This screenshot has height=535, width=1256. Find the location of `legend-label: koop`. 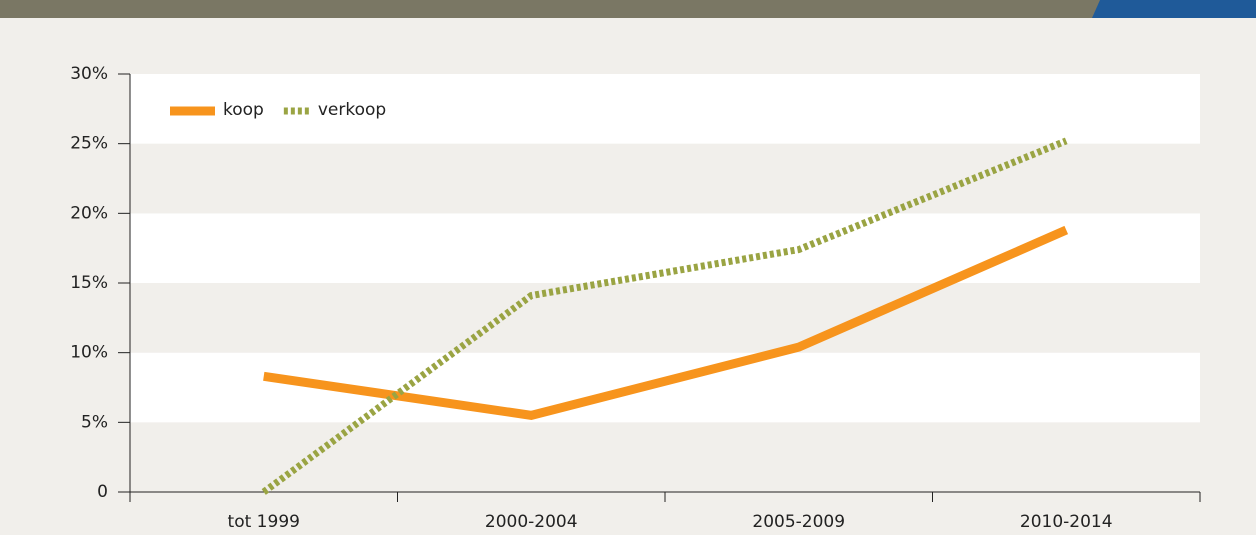

legend-label: koop is located at coordinates (243, 110).